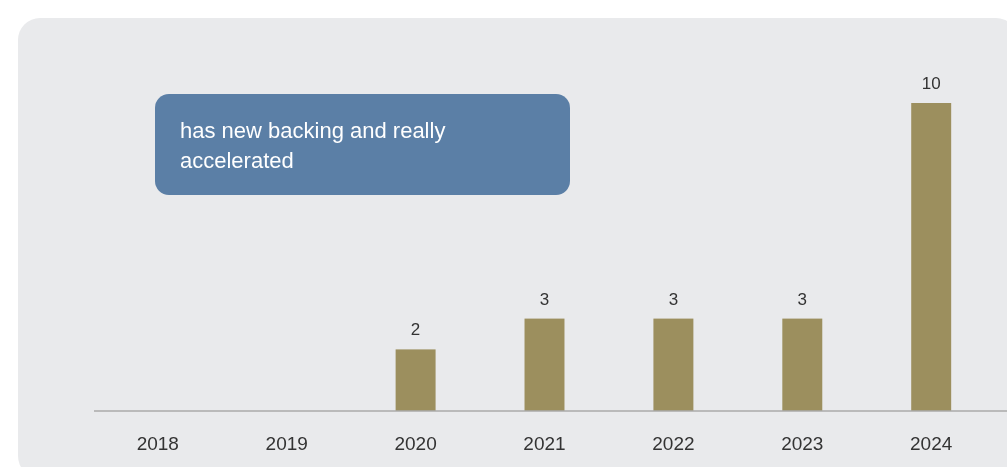 The width and height of the screenshot is (1007, 467). What do you see at coordinates (673, 443) in the screenshot?
I see `x-tick-label: 2022` at bounding box center [673, 443].